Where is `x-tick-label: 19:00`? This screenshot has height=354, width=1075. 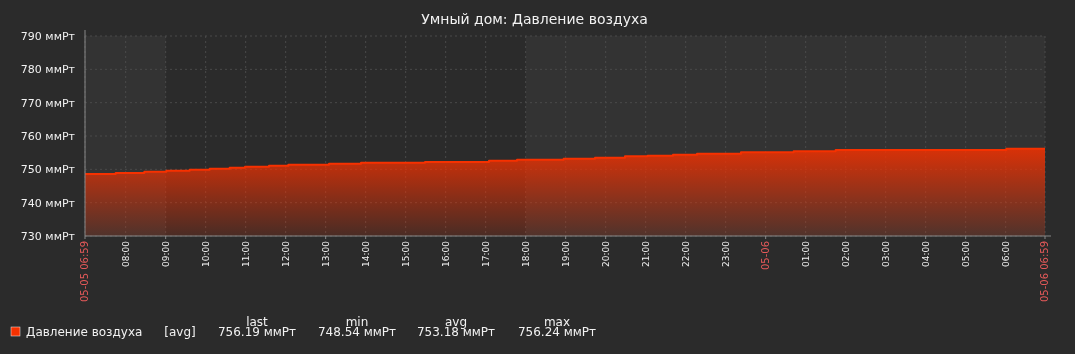
x-tick-label: 19:00 is located at coordinates (565, 253).